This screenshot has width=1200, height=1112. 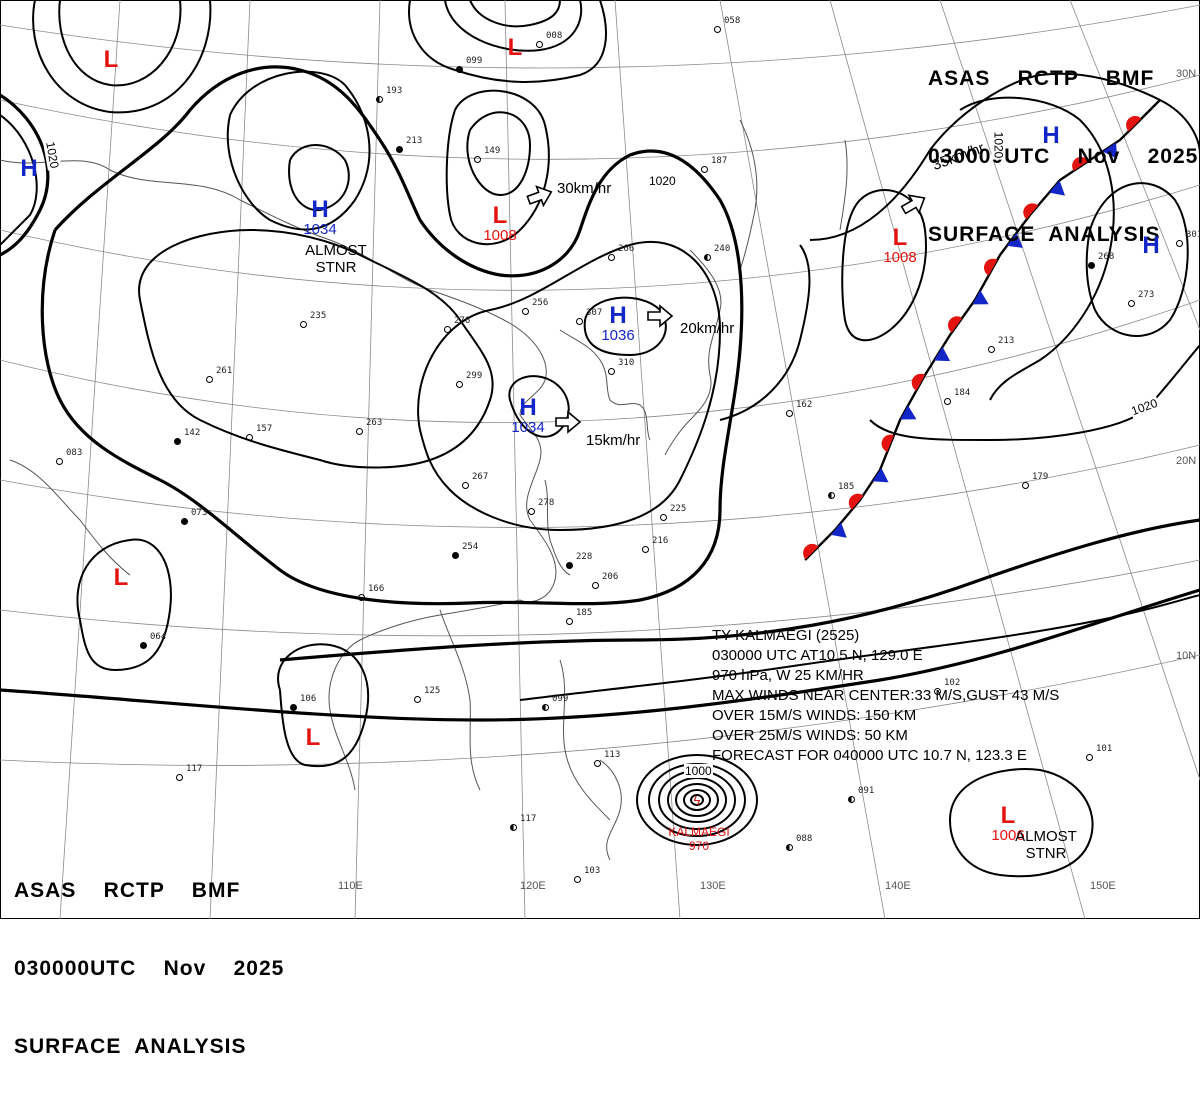 I want to click on station-reading: 193, so click(x=394, y=91).